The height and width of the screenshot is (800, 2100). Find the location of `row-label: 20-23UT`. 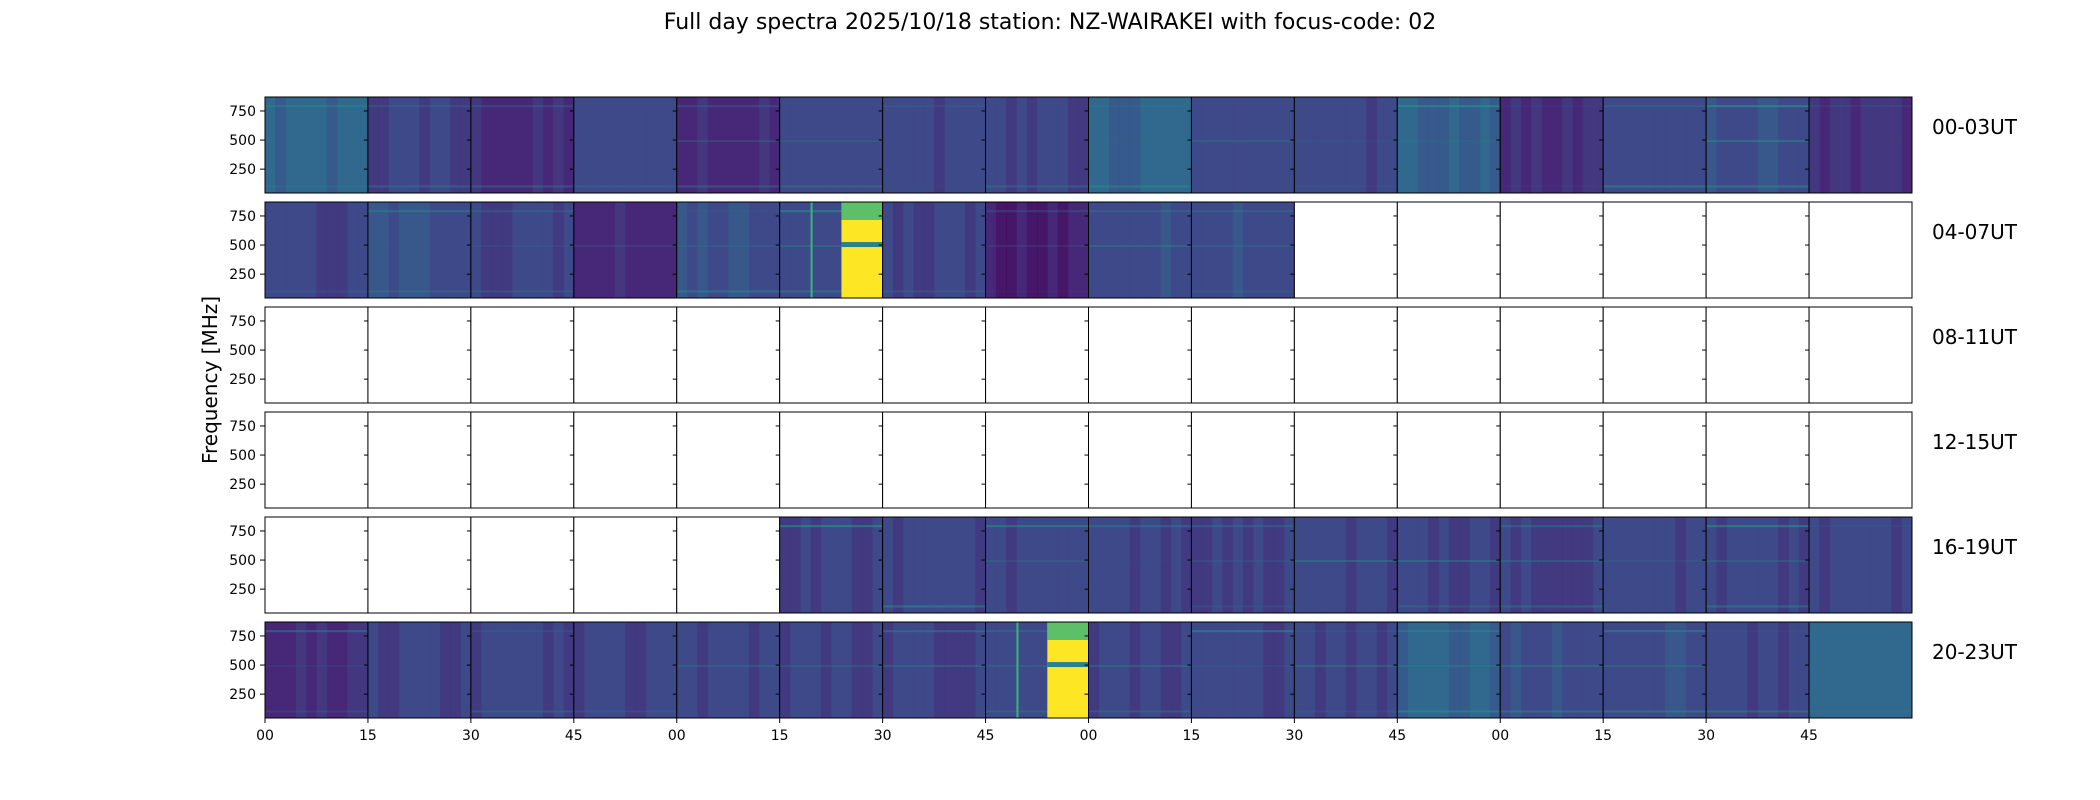

row-label: 20-23UT is located at coordinates (1975, 652).